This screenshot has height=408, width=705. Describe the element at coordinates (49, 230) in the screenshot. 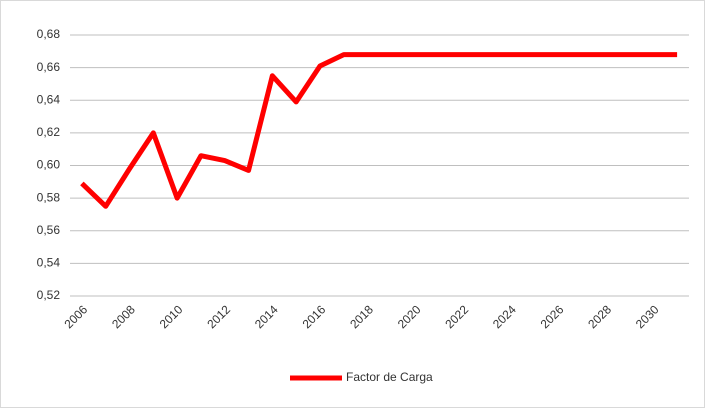

I see `y-tick-label: 0,56` at that location.